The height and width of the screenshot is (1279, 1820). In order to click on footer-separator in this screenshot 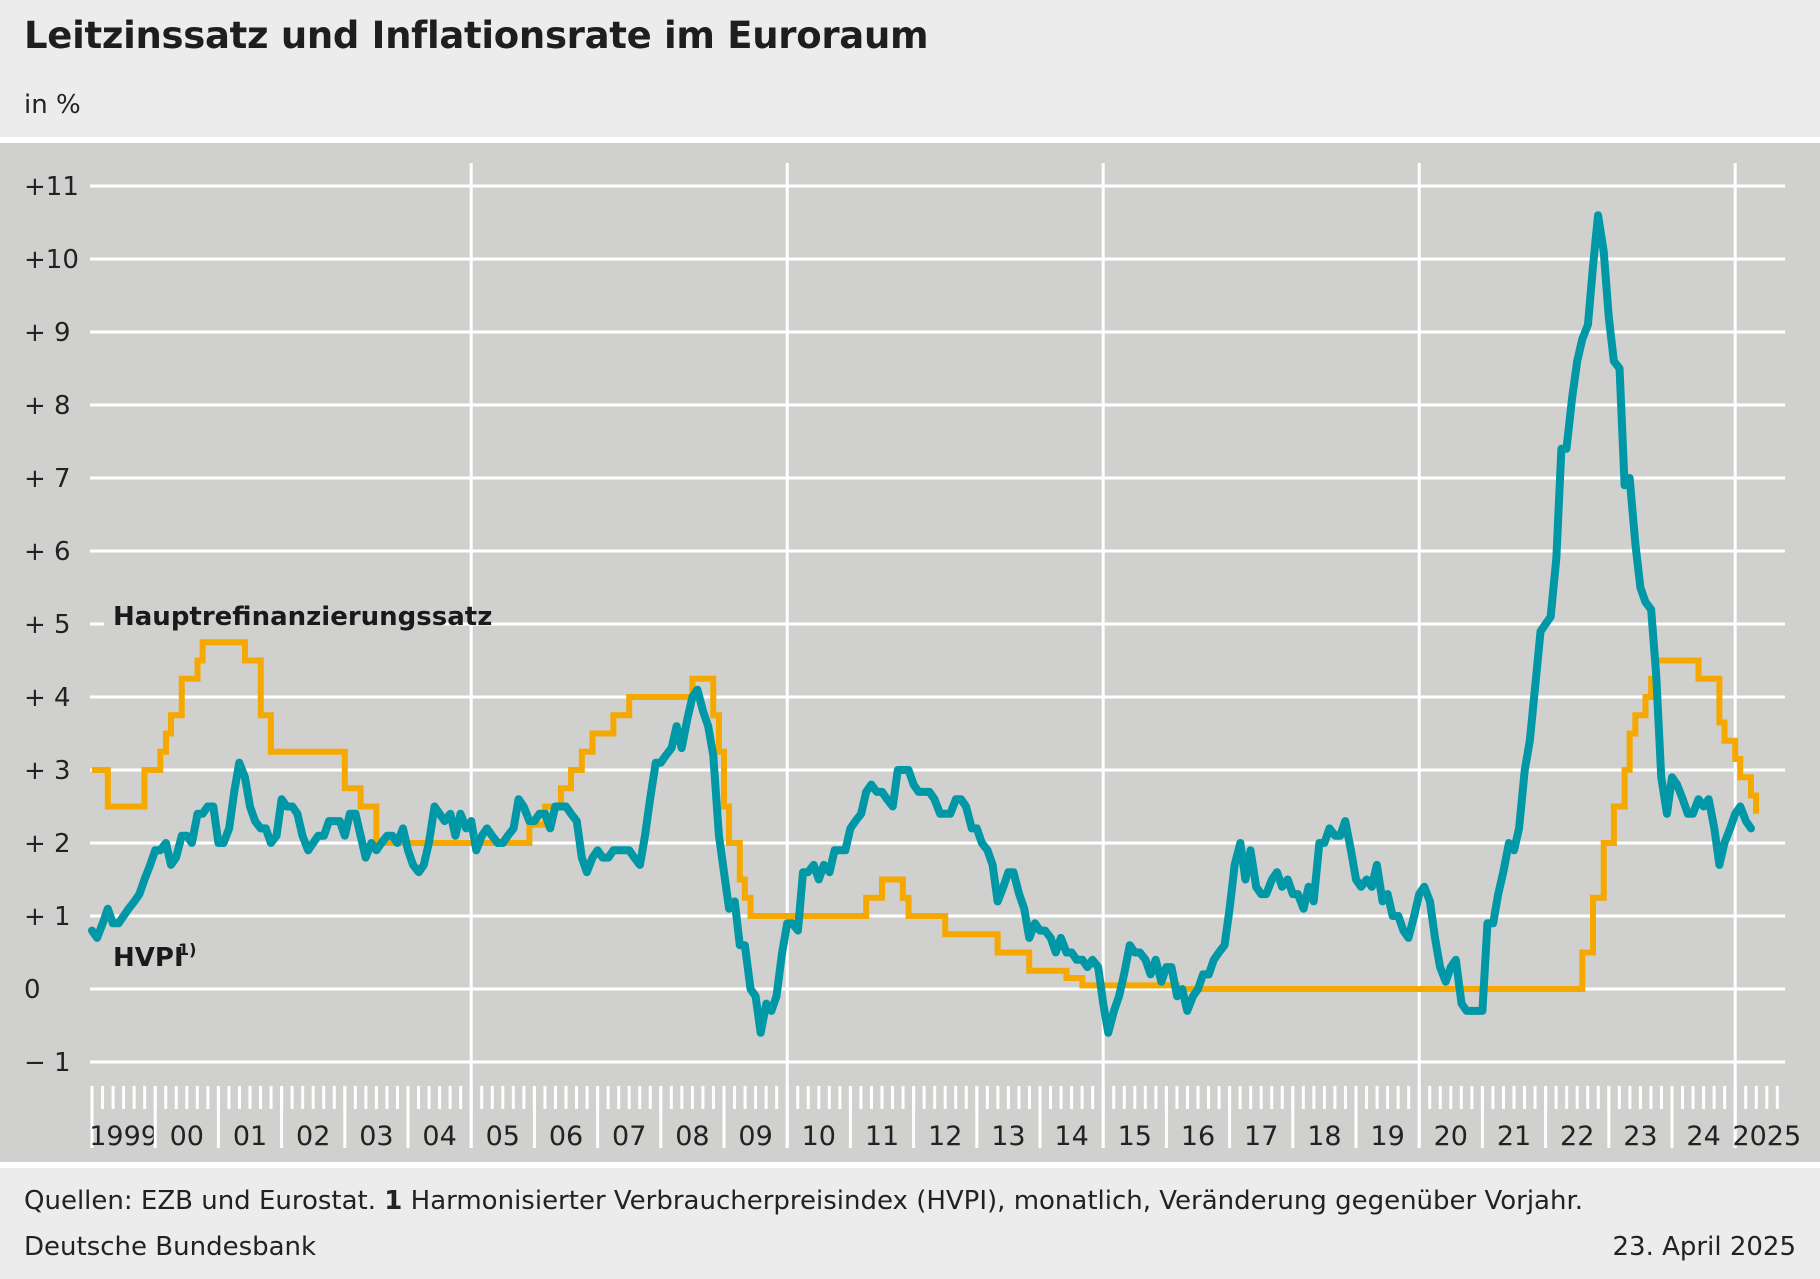, I will do `click(910, 1165)`.